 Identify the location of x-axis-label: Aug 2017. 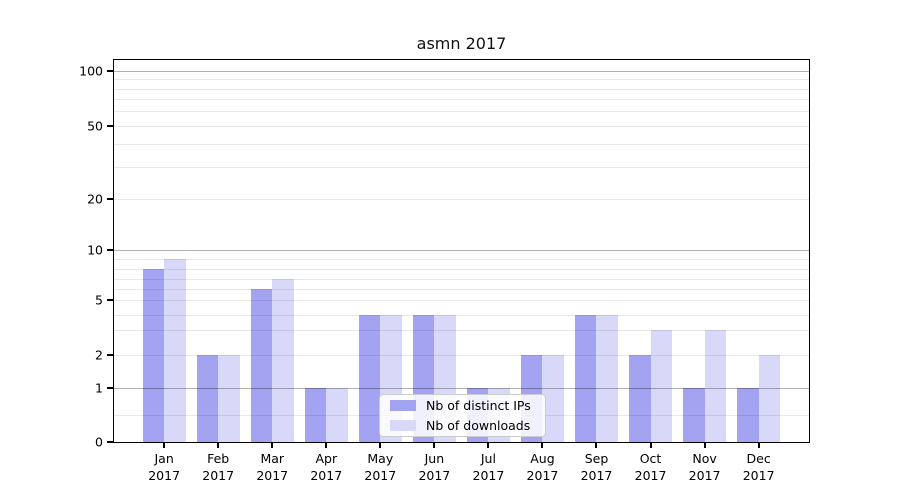
(542, 467).